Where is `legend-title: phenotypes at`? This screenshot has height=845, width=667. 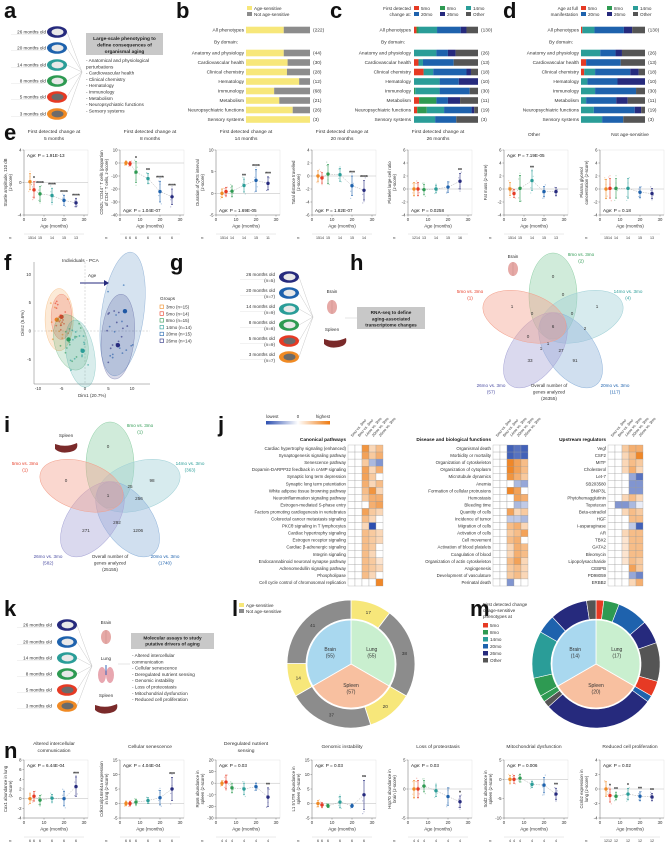 legend-title: phenotypes at is located at coordinates (498, 616).